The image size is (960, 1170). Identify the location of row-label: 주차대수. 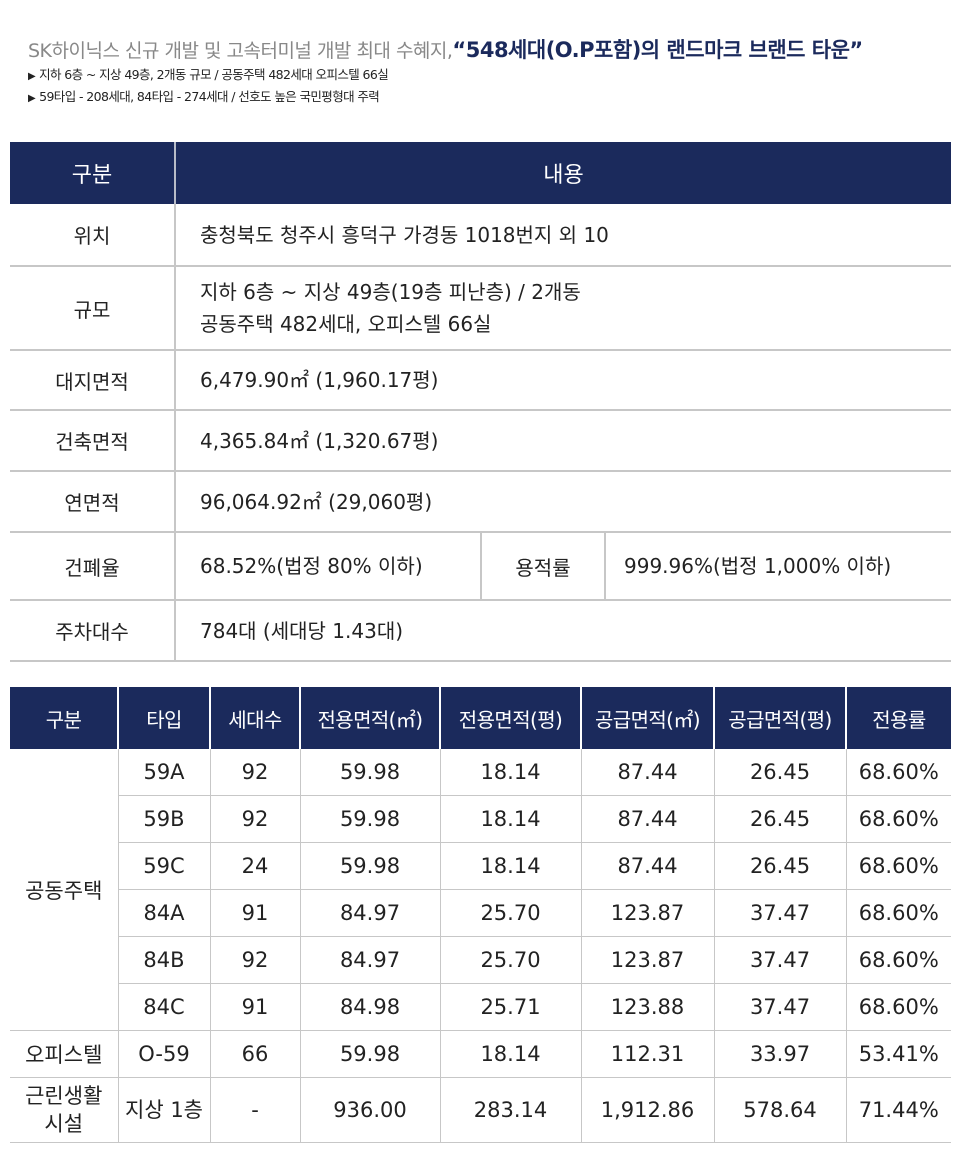
(93, 631).